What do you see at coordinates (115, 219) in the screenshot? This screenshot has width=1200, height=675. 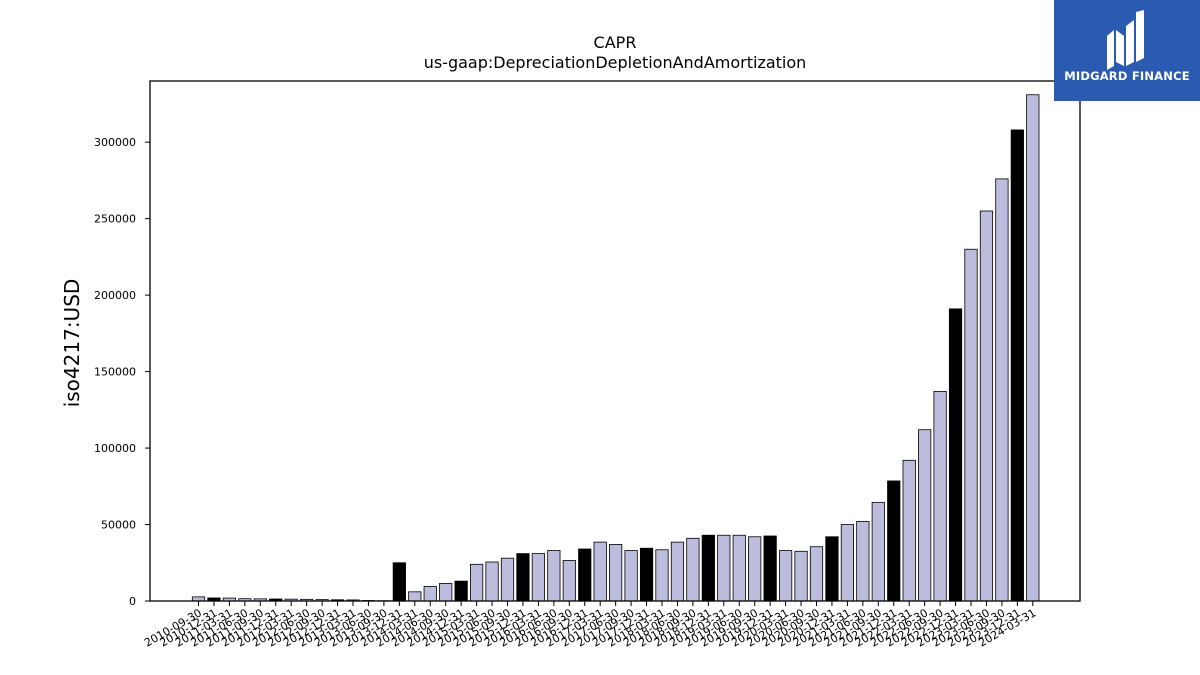 I see `y-tick-label: 250000` at bounding box center [115, 219].